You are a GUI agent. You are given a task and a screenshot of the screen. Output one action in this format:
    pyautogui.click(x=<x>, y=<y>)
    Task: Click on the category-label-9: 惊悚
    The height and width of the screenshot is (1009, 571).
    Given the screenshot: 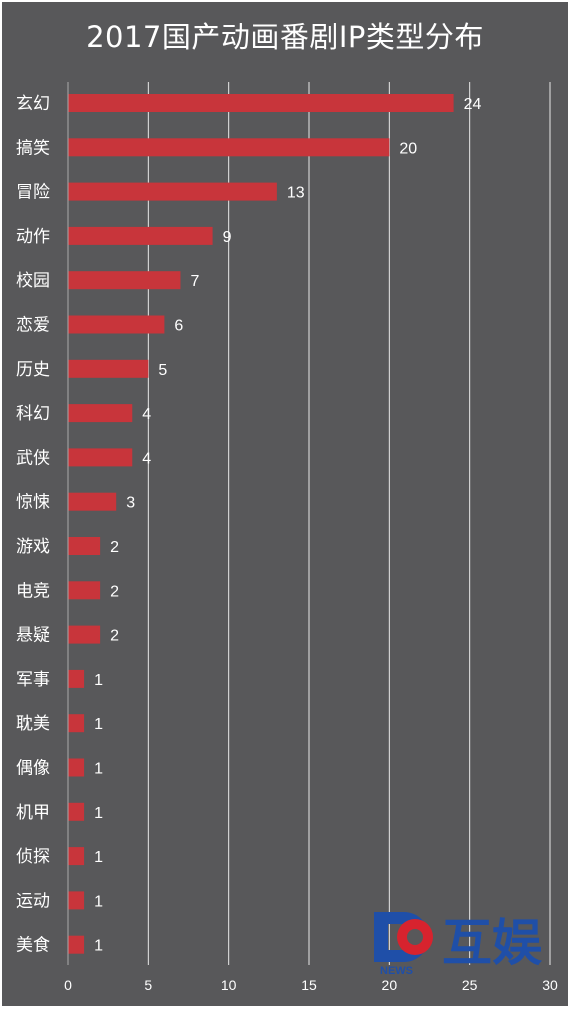 What is the action you would take?
    pyautogui.click(x=33, y=503)
    